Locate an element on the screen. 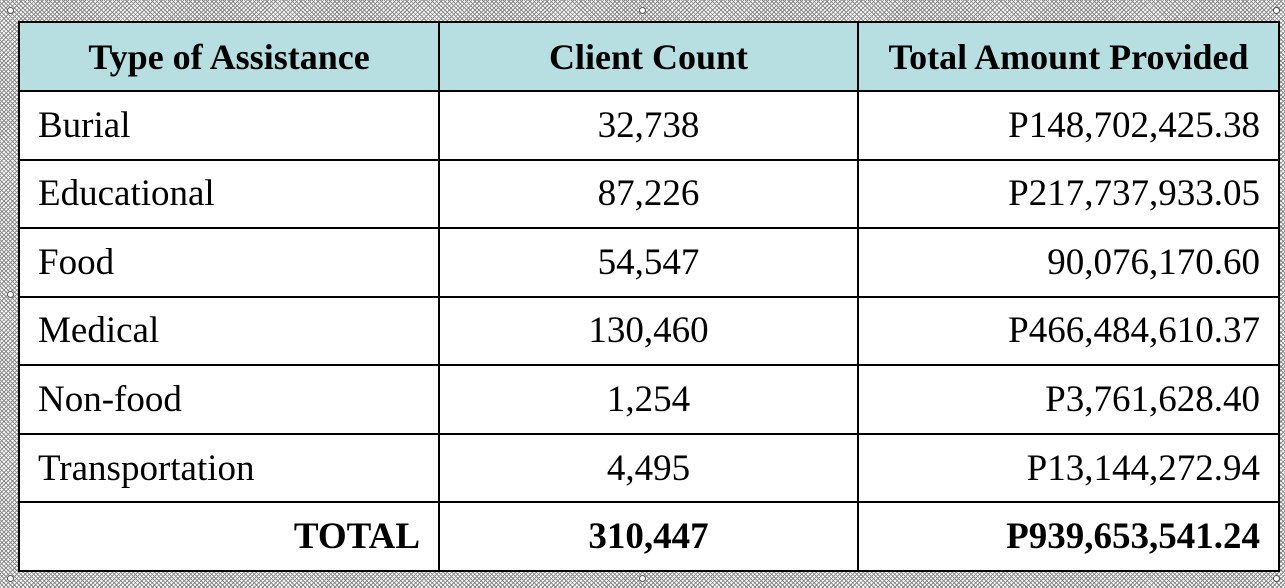 Image resolution: width=1285 pixels, height=588 pixels. cell-count: 54,547 is located at coordinates (648, 262).